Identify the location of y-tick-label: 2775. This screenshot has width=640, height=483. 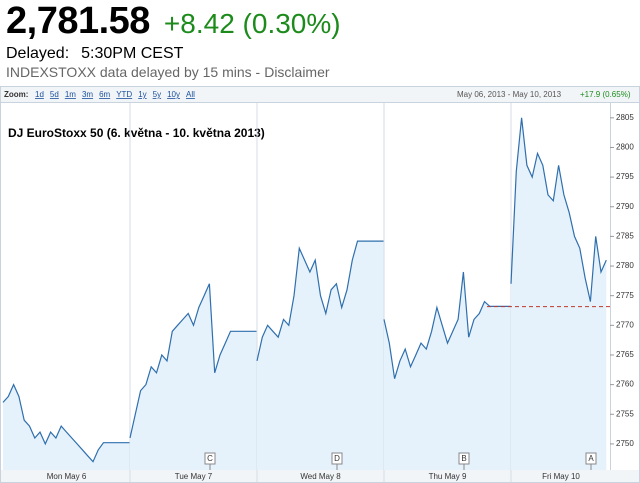
(625, 295).